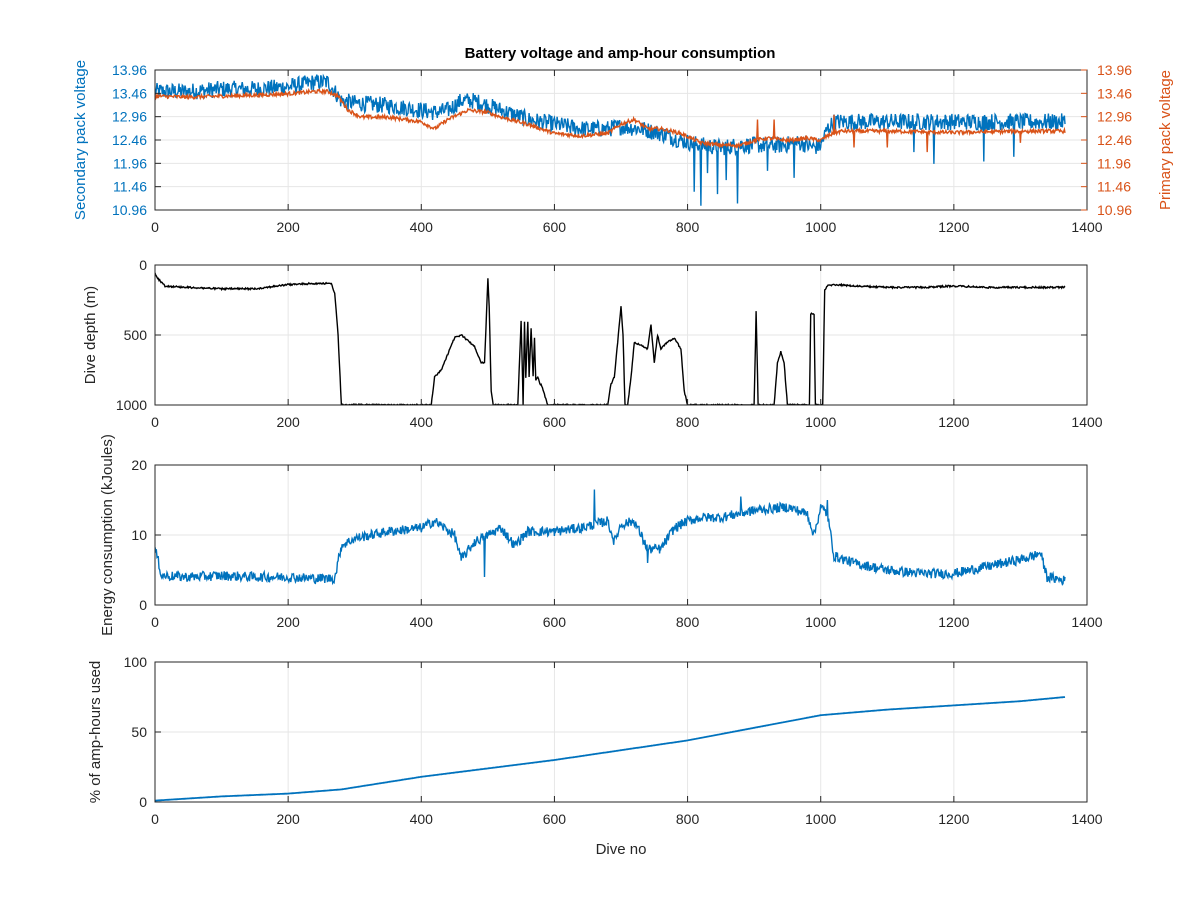 The width and height of the screenshot is (1200, 900). What do you see at coordinates (129, 210) in the screenshot?
I see `y-tick-label: 10.96` at bounding box center [129, 210].